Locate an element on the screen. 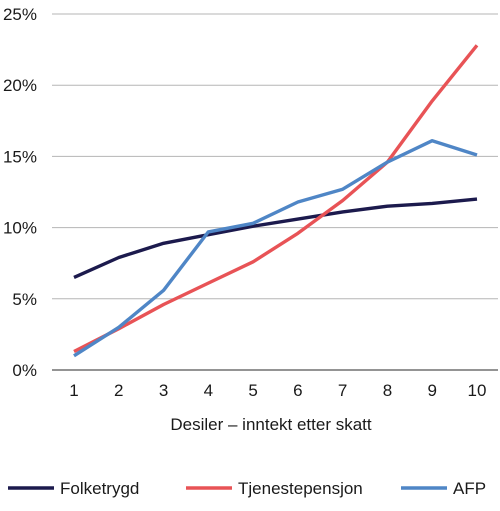  legend-item-folketrygd: Folketrygd is located at coordinates (73, 488).